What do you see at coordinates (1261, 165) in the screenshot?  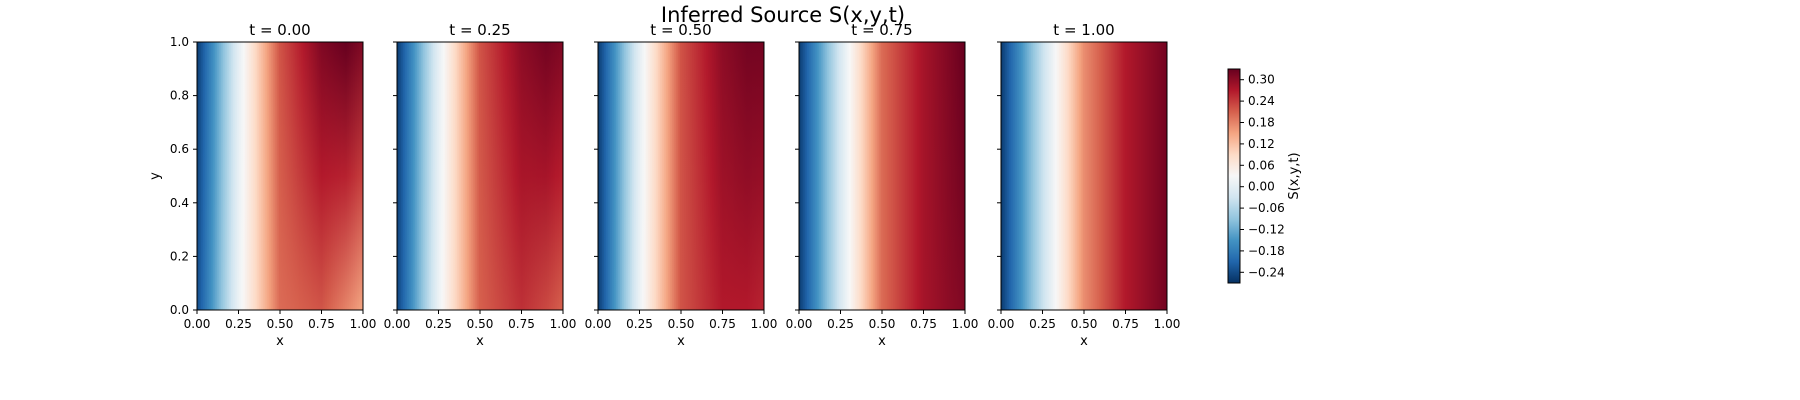 I see `colorbar-tick-label: 0.06` at bounding box center [1261, 165].